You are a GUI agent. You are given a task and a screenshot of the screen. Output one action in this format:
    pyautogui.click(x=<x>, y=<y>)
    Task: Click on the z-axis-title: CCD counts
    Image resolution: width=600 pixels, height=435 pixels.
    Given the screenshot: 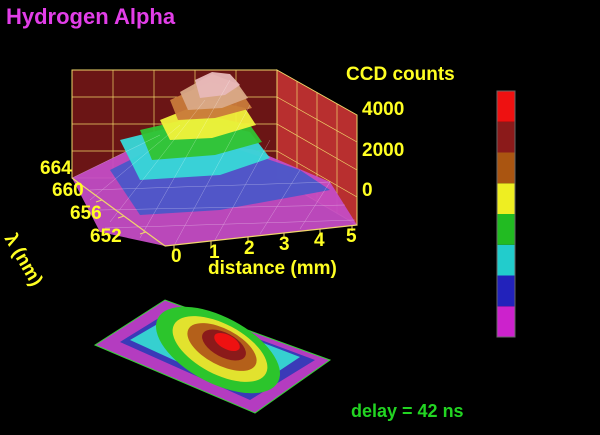 What is the action you would take?
    pyautogui.click(x=400, y=74)
    